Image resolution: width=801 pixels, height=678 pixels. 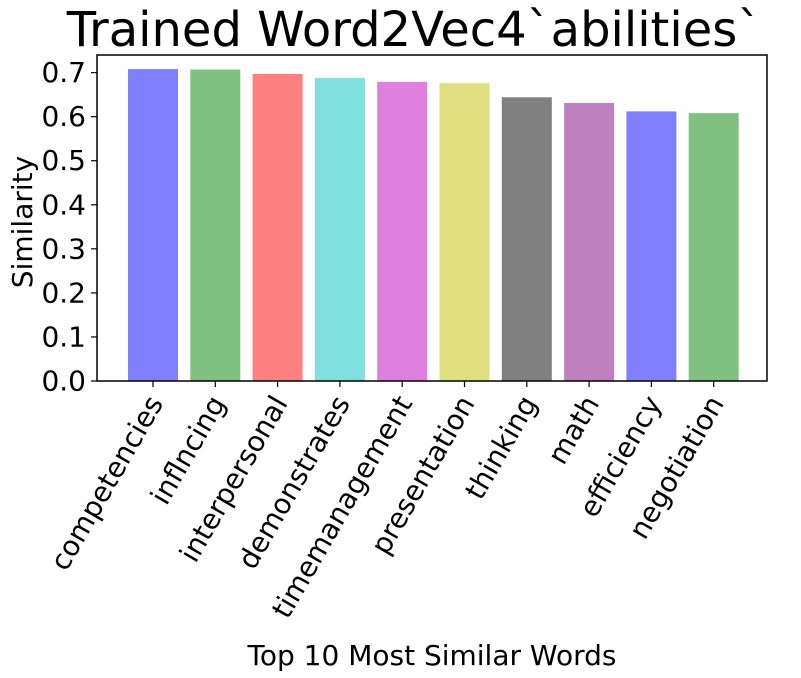 I want to click on y-tick-label: 0.2, so click(x=63, y=292).